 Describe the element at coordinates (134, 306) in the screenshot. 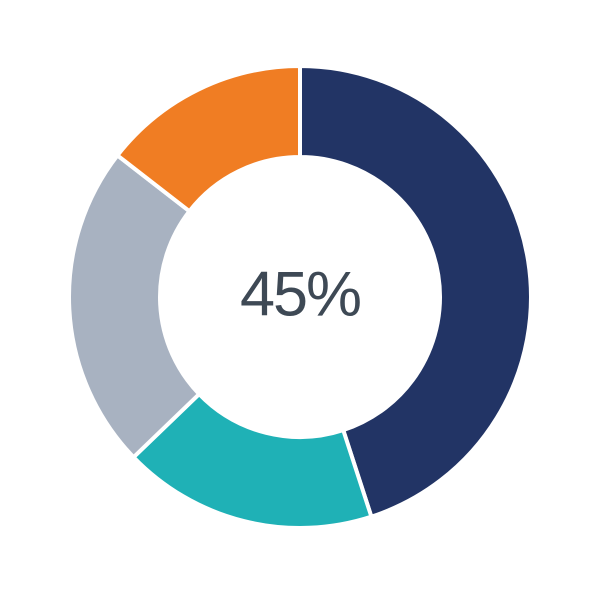

I see `donut-segment-gray` at that location.